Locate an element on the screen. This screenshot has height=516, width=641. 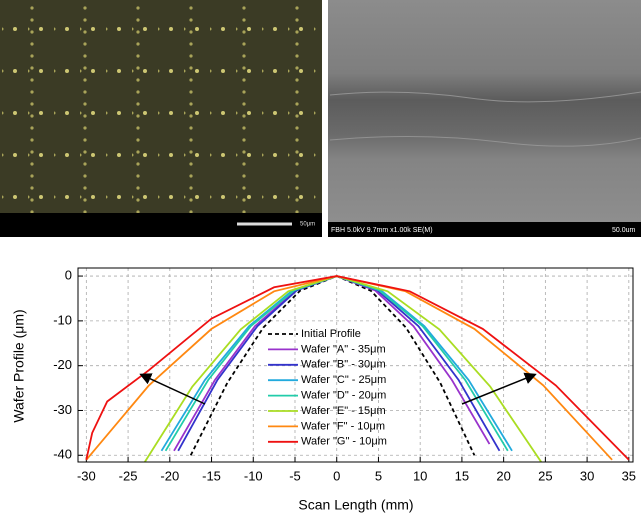
x-tick-label: -25 is located at coordinates (128, 475).